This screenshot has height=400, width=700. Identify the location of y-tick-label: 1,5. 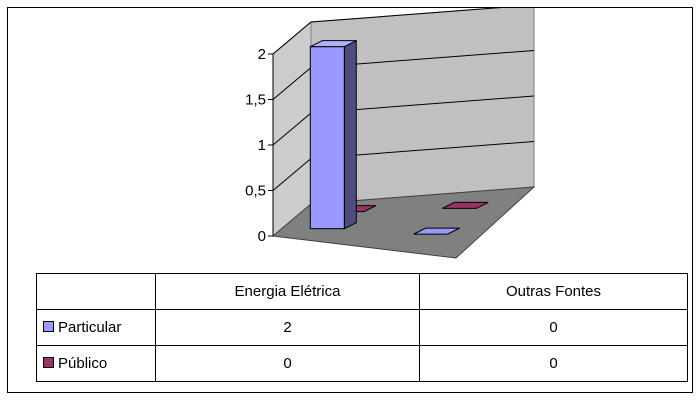
(255, 100).